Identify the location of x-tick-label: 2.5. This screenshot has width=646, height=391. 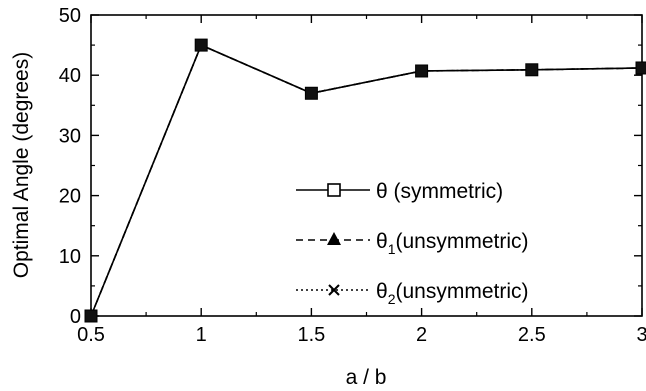
(532, 335).